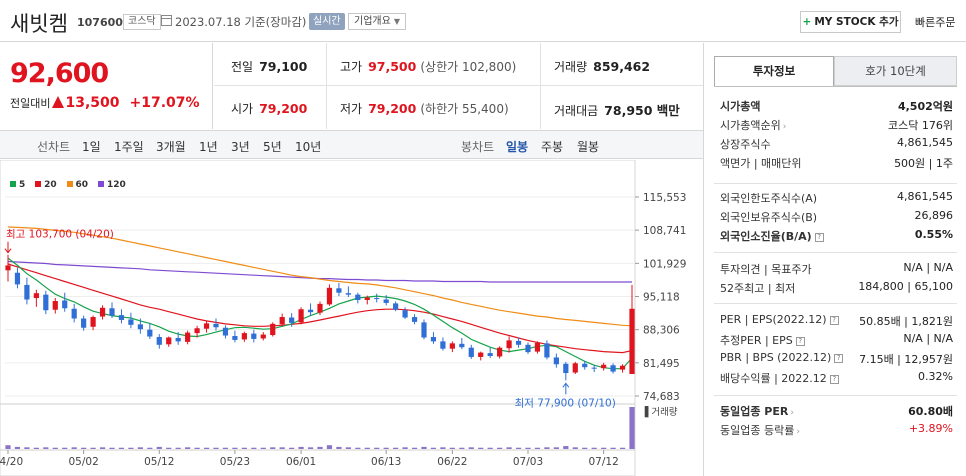  I want to click on company-overview-dropdown: 기업개요 ▼, so click(377, 21).